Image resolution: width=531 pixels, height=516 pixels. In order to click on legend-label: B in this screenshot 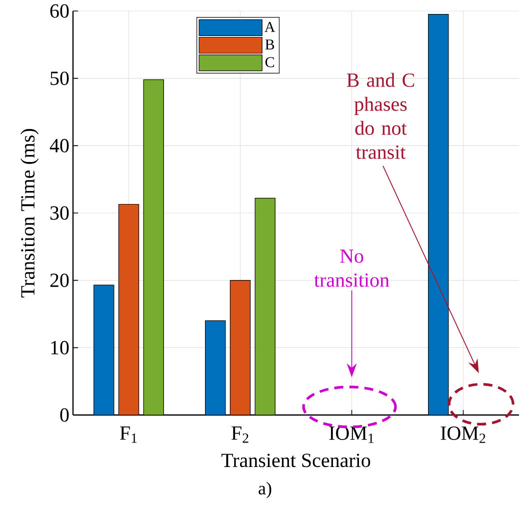, I will do `click(269, 45)`.